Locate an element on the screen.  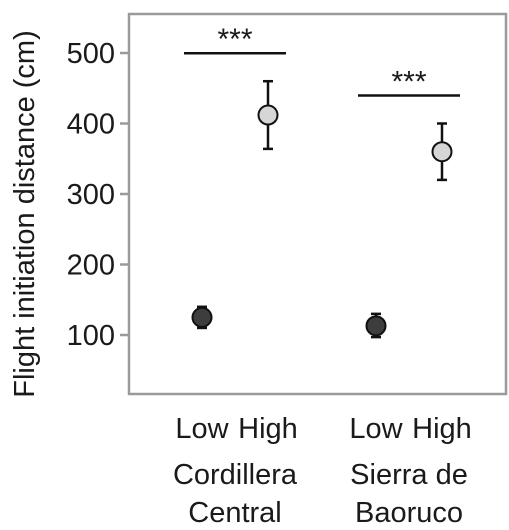
x-group-label: Baoruco is located at coordinates (409, 513).